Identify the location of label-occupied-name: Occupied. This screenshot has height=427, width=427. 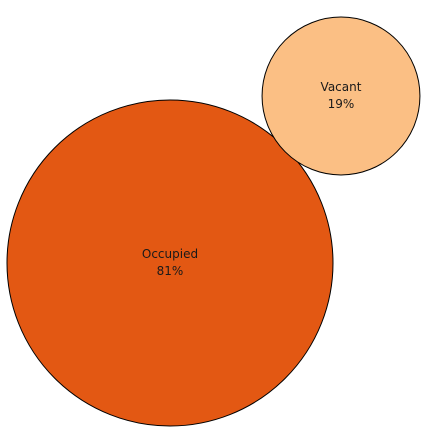
(170, 254).